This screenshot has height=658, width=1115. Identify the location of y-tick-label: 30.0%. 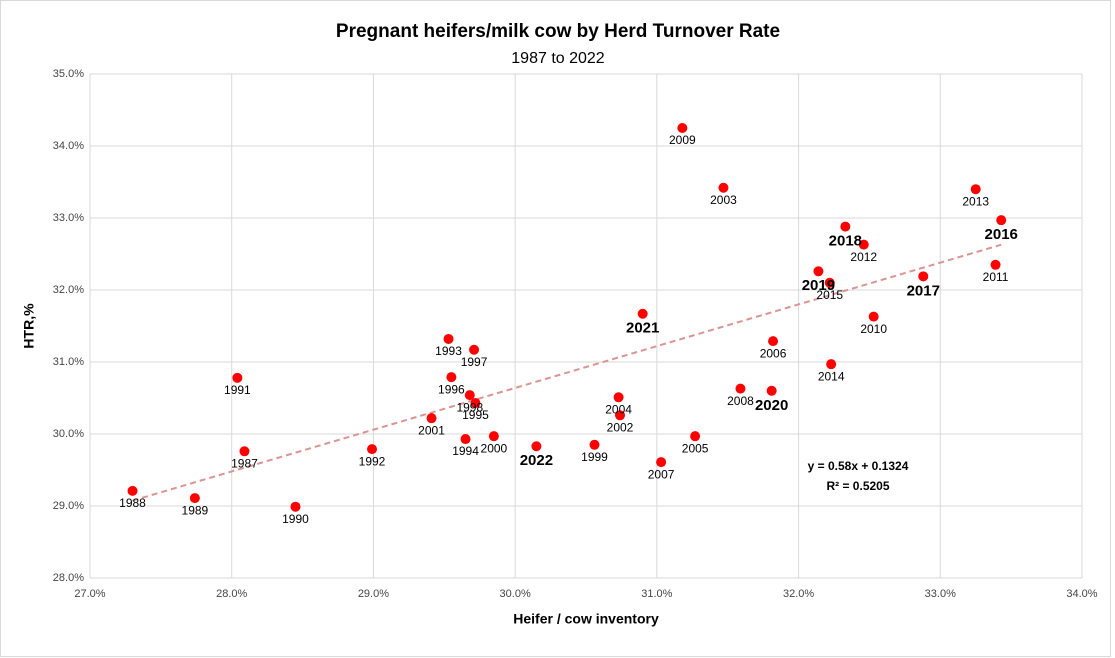
(68, 434).